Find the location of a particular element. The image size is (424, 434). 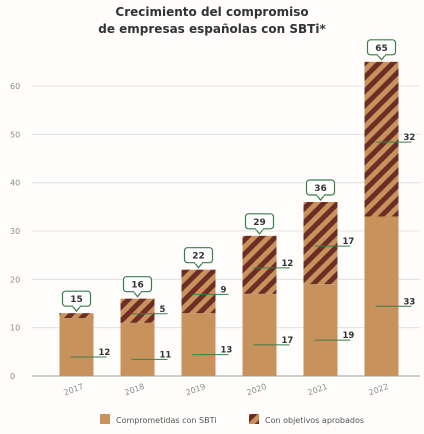

total-bubble: 16 is located at coordinates (137, 287).